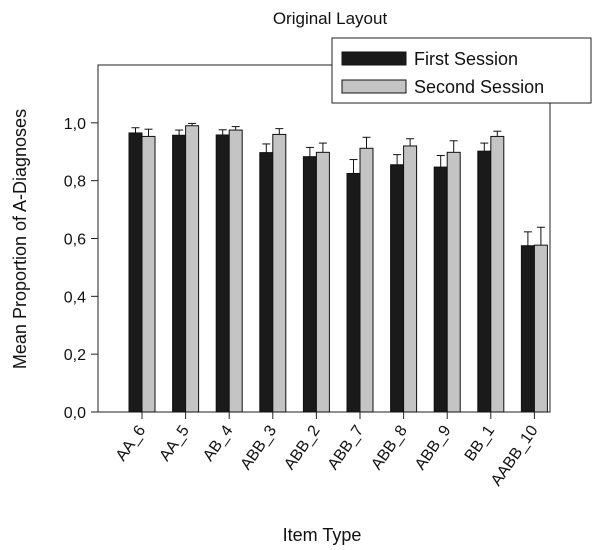 This screenshot has width=592, height=550. I want to click on chart-title: Original Layout, so click(330, 18).